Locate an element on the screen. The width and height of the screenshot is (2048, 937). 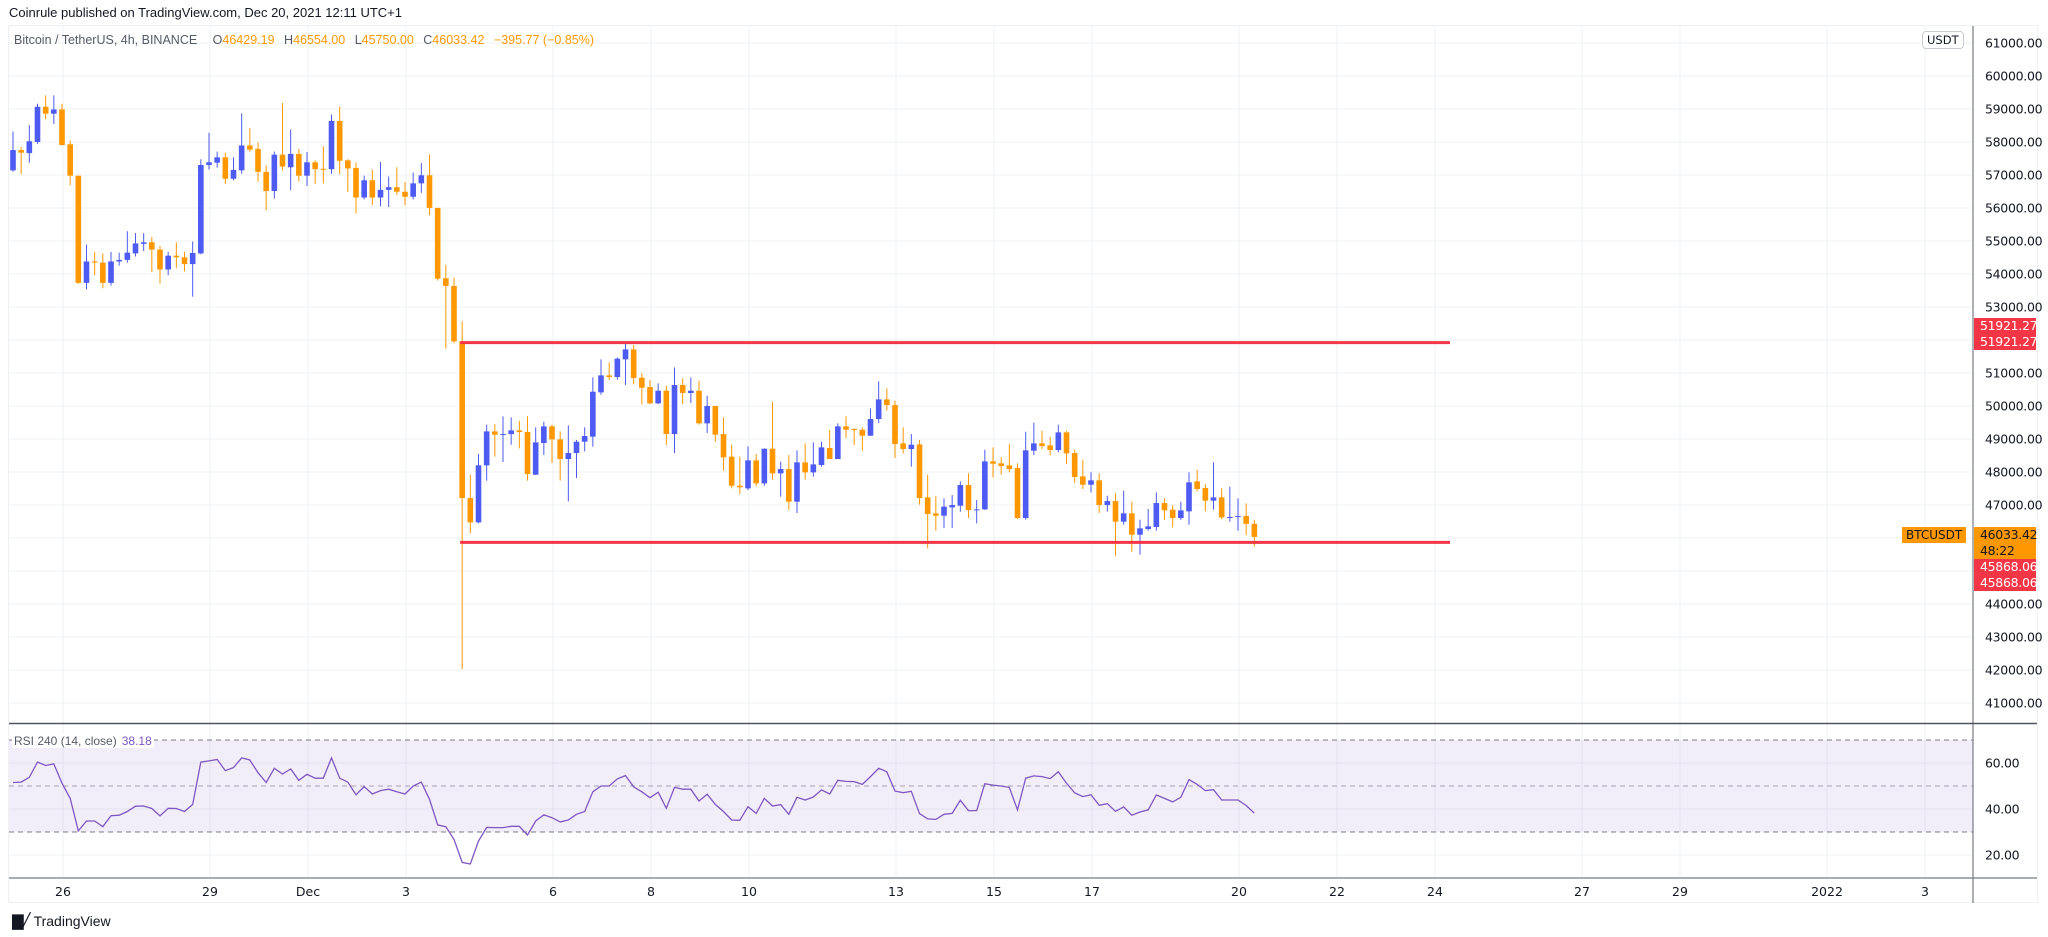
currency-button: USDT is located at coordinates (1943, 40).